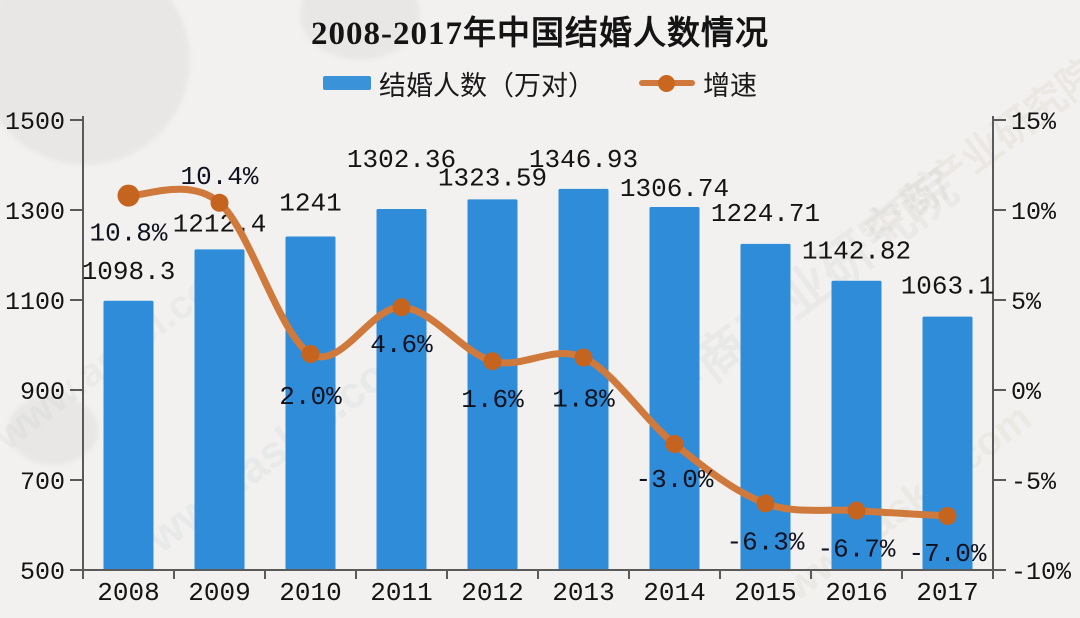  Describe the element at coordinates (128, 593) in the screenshot. I see `x-axis-label-2008: 2008` at that location.